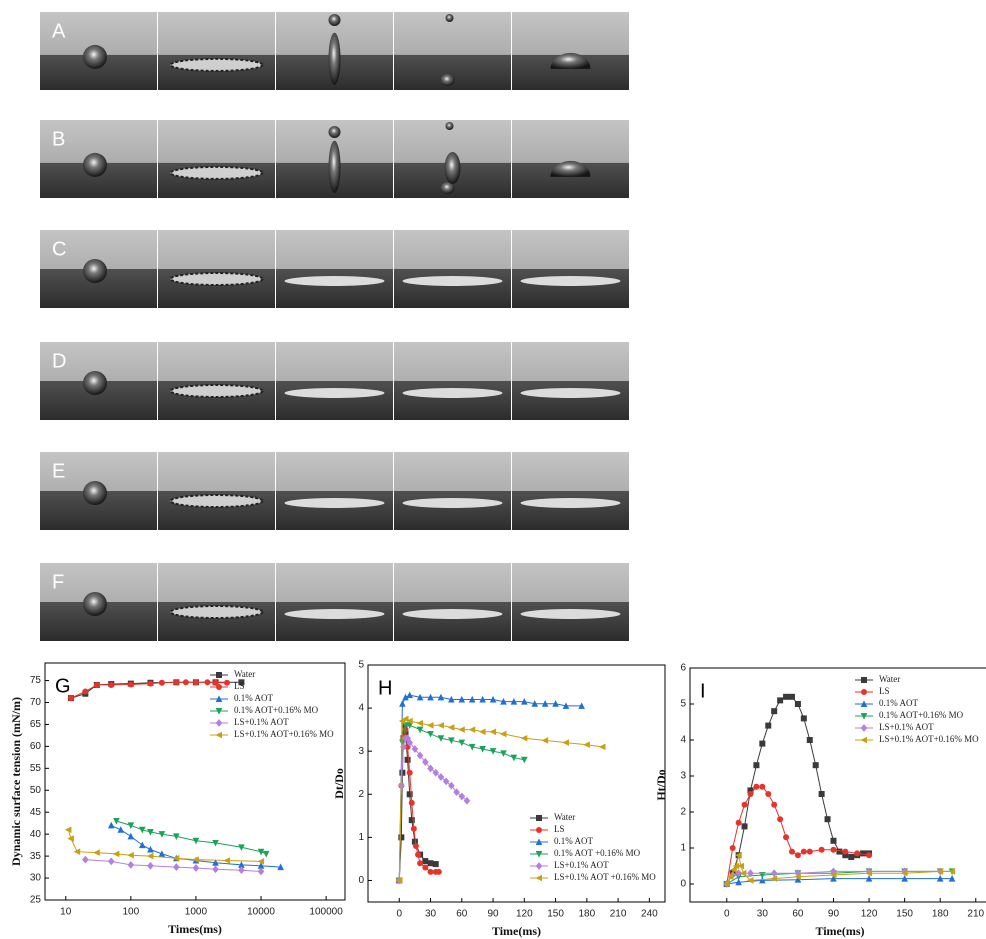 The image size is (986, 939). Describe the element at coordinates (555, 914) in the screenshot. I see `x-tick-label: 150` at that location.